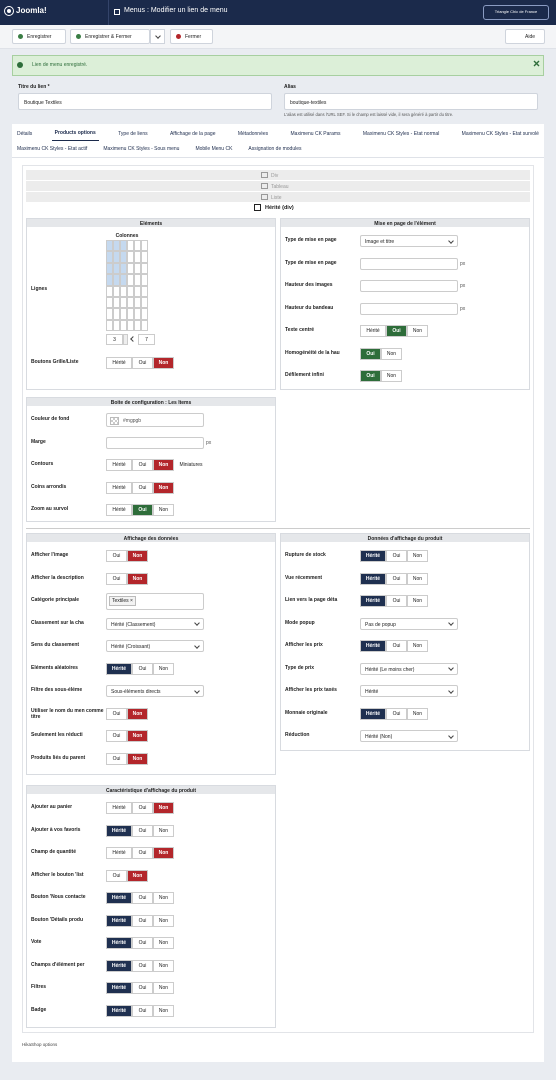  I want to click on tab: Assignation de modules, so click(275, 148).